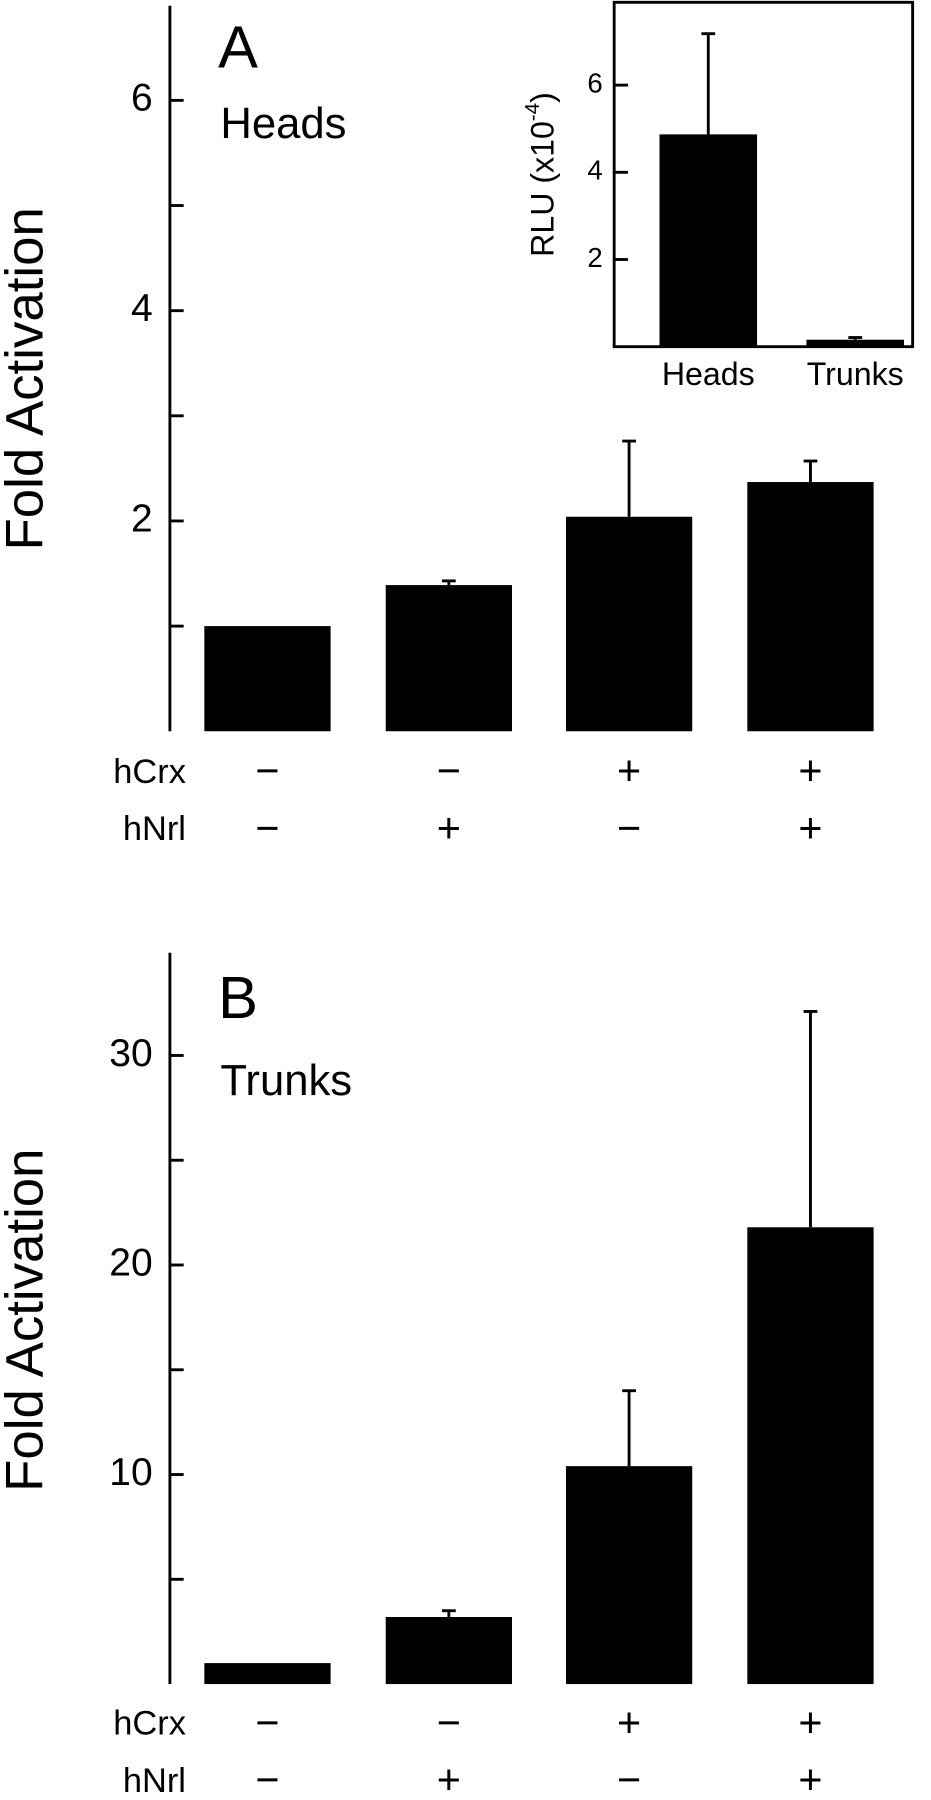  Describe the element at coordinates (543, 97) in the screenshot. I see `y-axis-label-suffix: )` at that location.